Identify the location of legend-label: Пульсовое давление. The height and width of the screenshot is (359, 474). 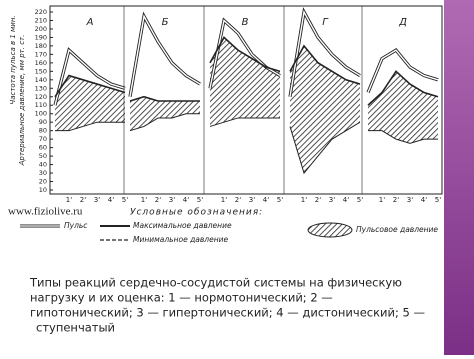
(397, 229).